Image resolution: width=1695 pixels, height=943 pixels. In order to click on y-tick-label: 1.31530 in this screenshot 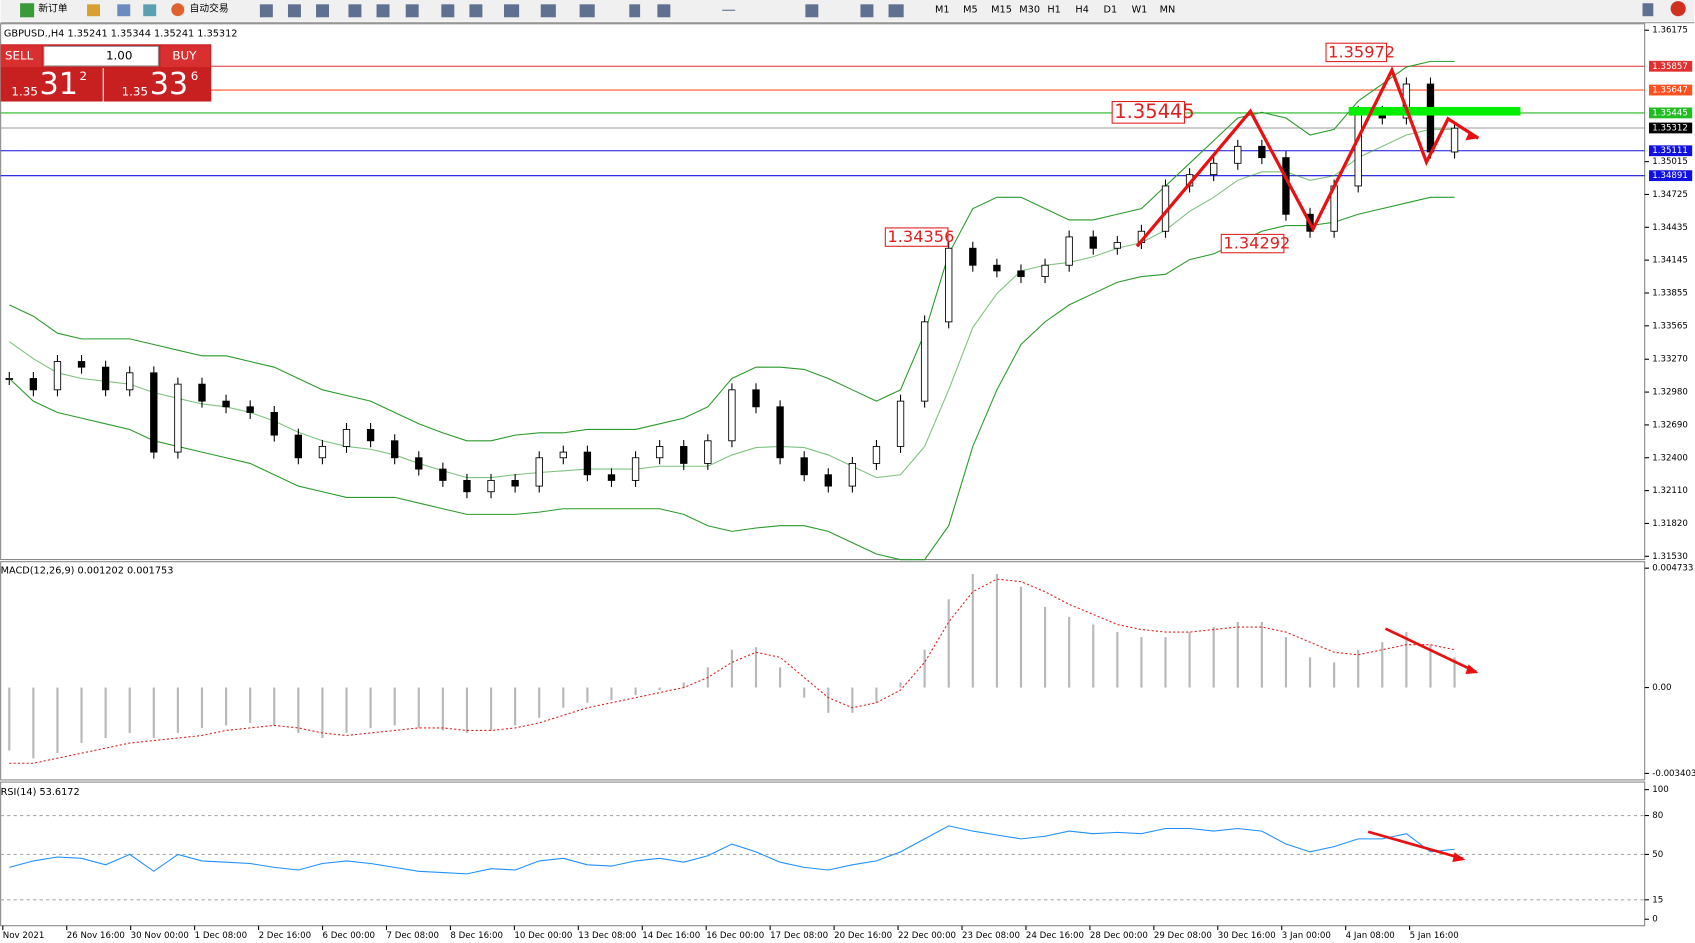, I will do `click(1670, 557)`.